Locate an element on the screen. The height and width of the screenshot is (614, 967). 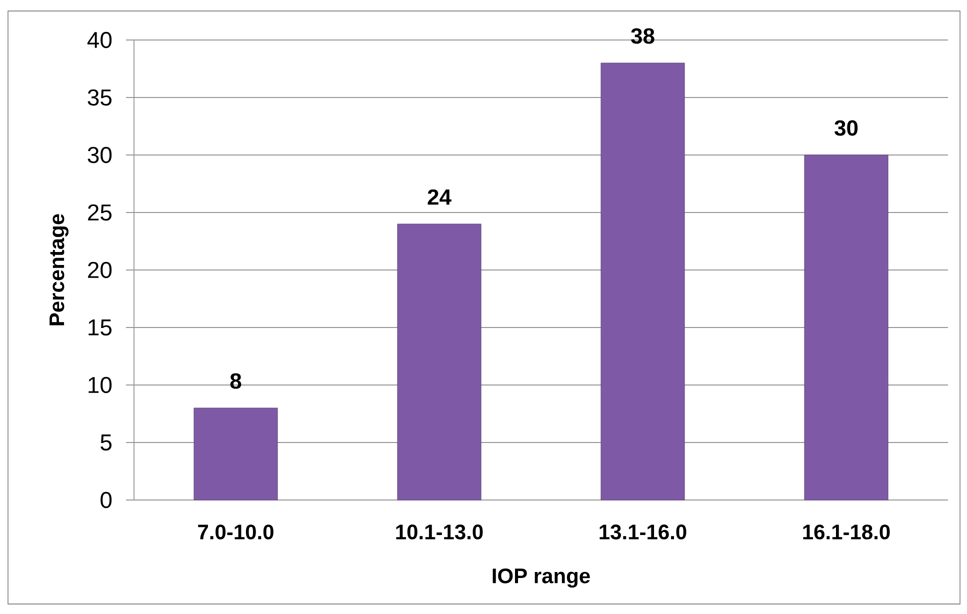
y-tick-label: 20 is located at coordinates (100, 270).